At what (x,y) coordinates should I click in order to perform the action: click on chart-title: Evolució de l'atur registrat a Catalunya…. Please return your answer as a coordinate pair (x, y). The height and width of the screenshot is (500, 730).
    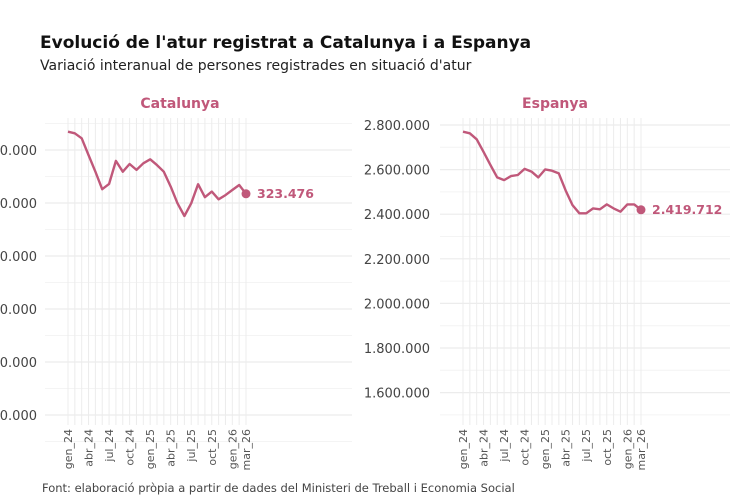
    Looking at the image, I should click on (286, 43).